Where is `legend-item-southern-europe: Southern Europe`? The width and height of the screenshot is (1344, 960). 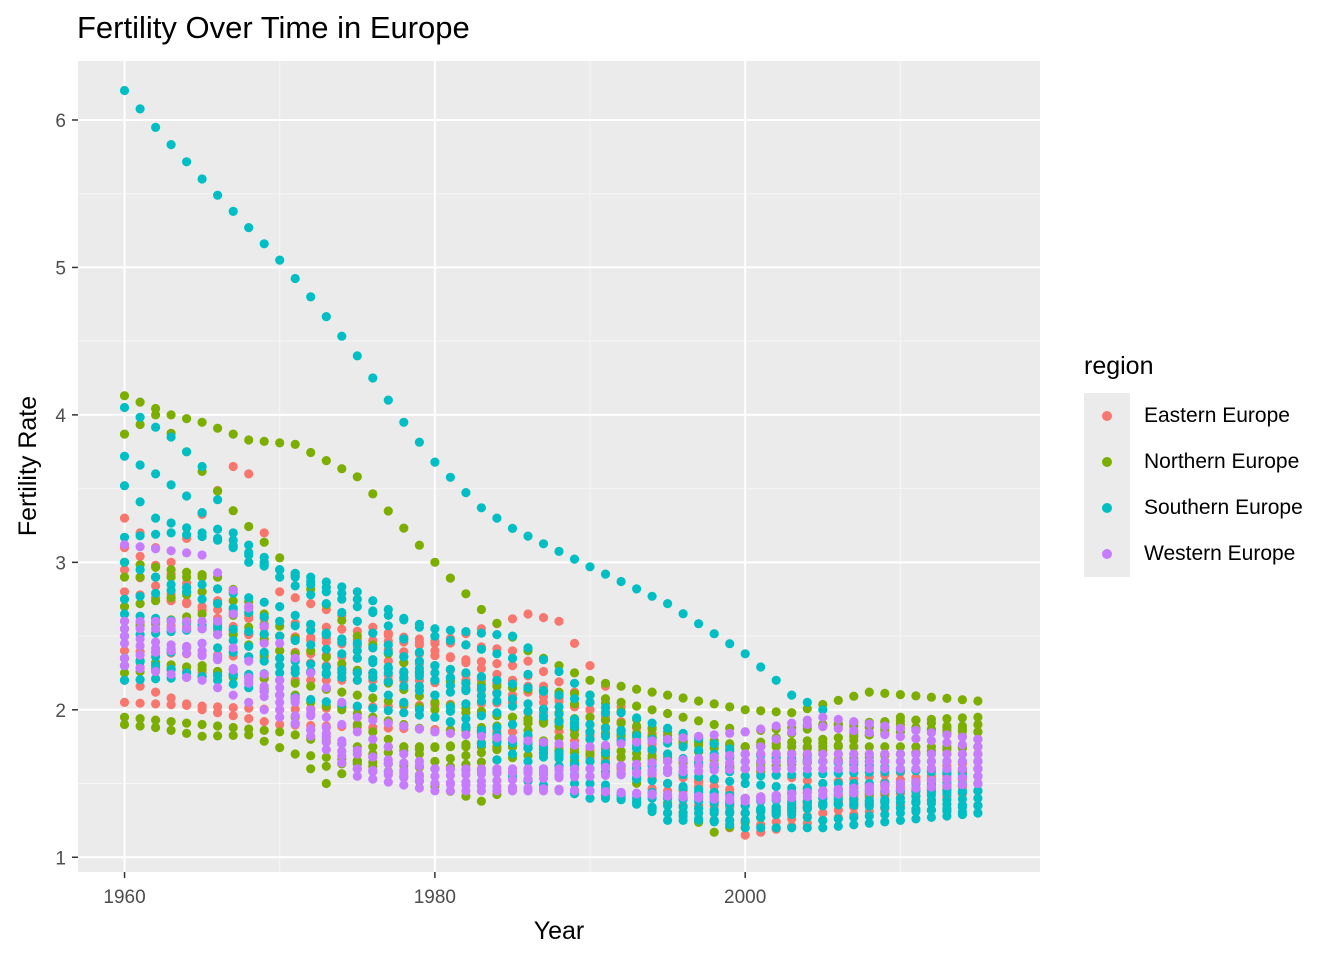
legend-item-southern-europe: Southern Europe is located at coordinates (1193, 508).